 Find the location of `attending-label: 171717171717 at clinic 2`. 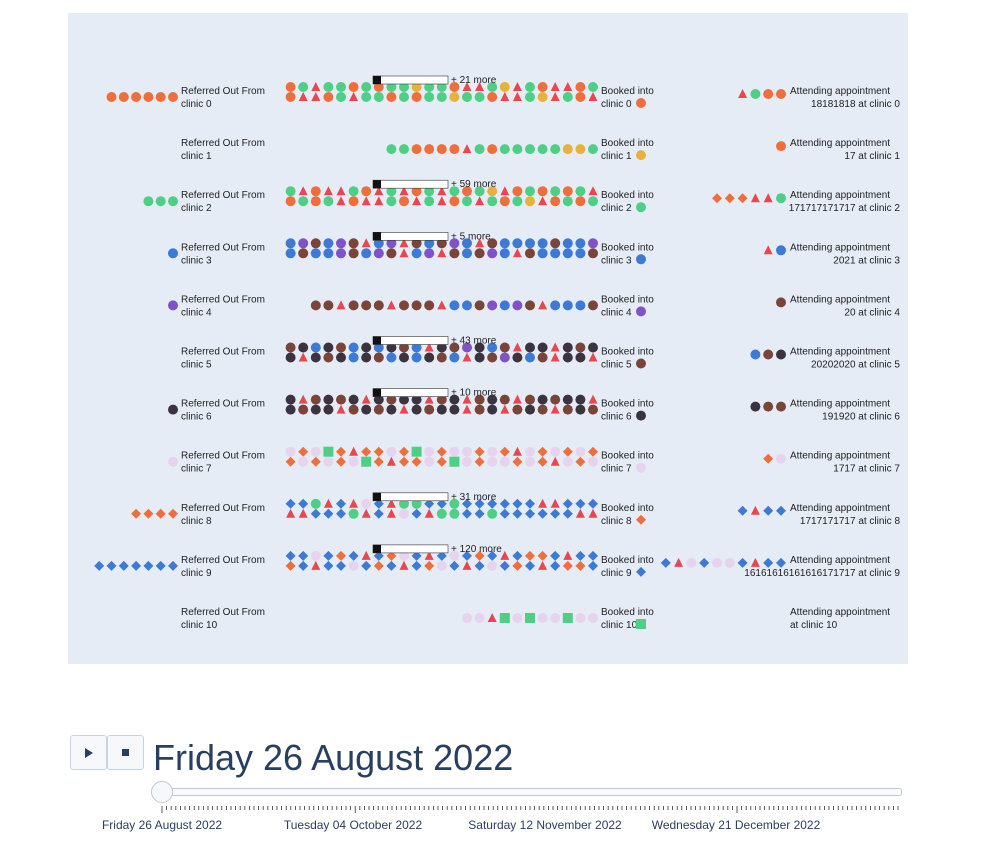

attending-label: 171717171717 at clinic 2 is located at coordinates (845, 208).